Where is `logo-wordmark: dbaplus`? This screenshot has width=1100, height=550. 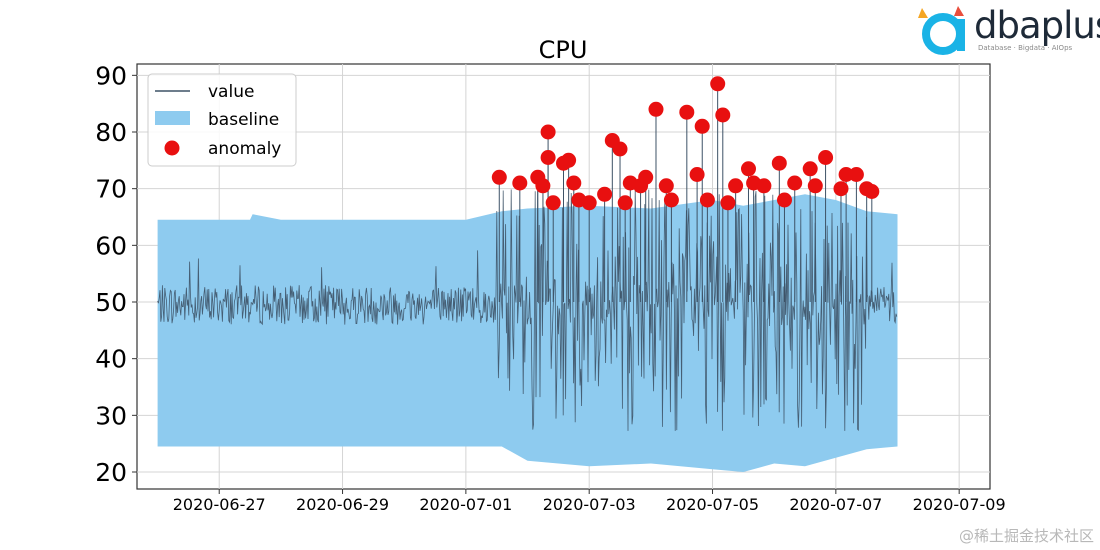 logo-wordmark: dbaplus is located at coordinates (1037, 25).